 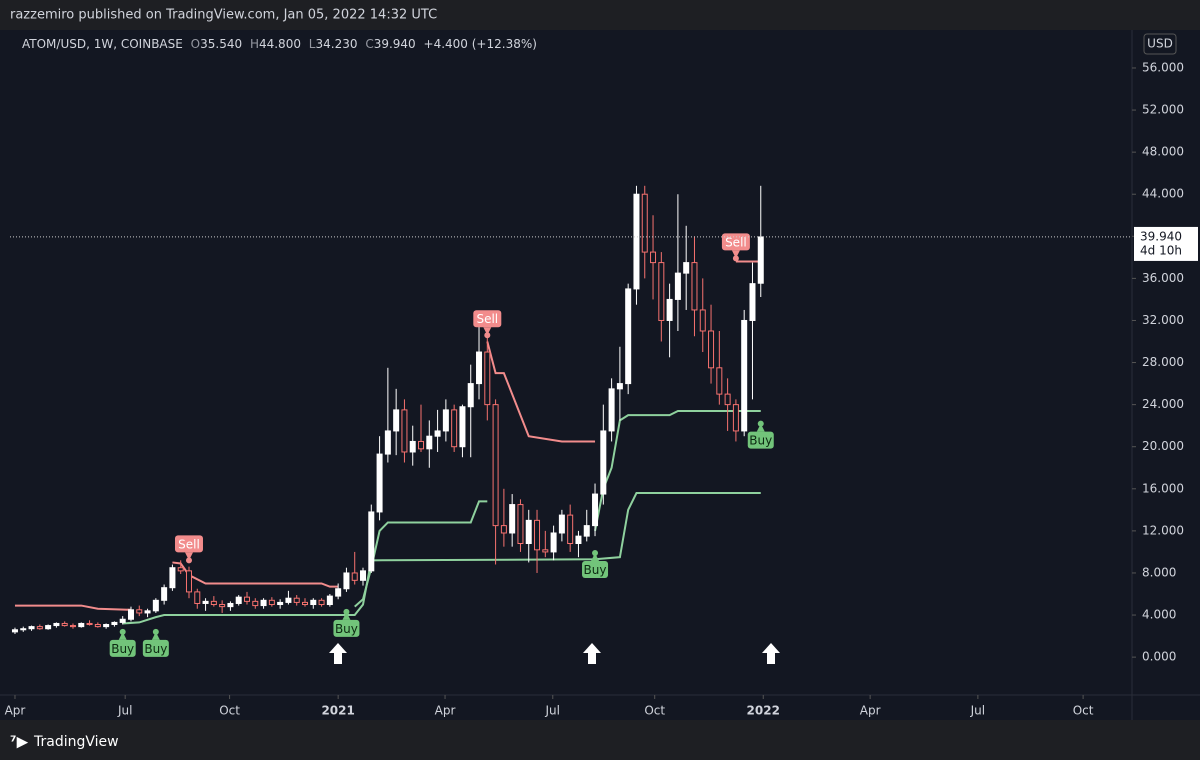 What do you see at coordinates (102, 44) in the screenshot?
I see `legend-symbol: ATOM/USD, 1W, COINBASE` at bounding box center [102, 44].